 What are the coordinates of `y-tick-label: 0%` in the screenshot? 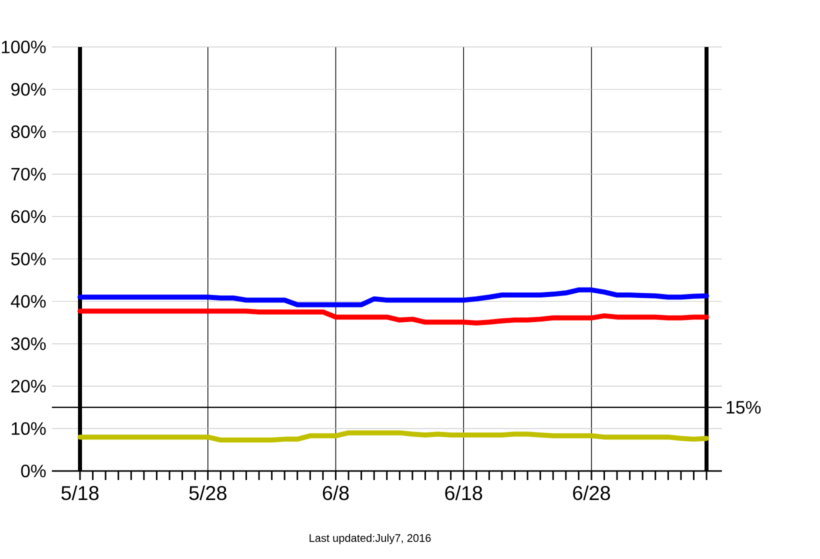 It's located at (33, 471).